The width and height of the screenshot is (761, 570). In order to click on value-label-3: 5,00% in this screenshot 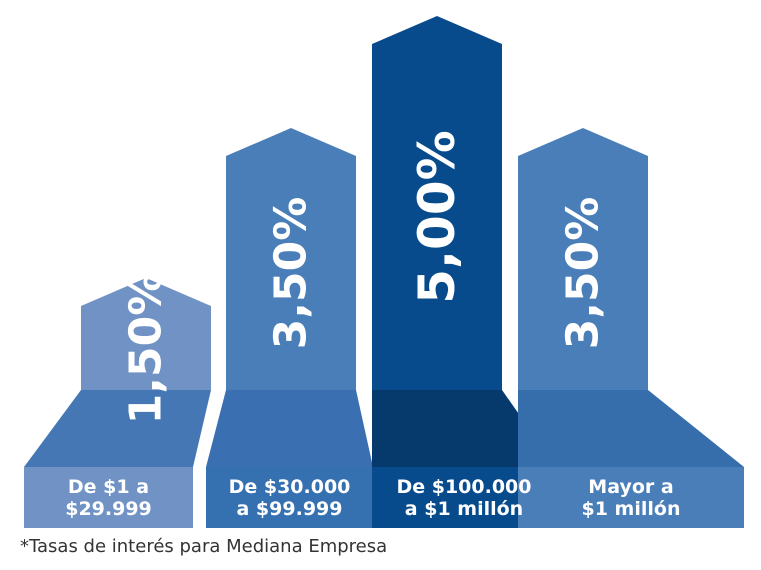, I will do `click(437, 216)`.